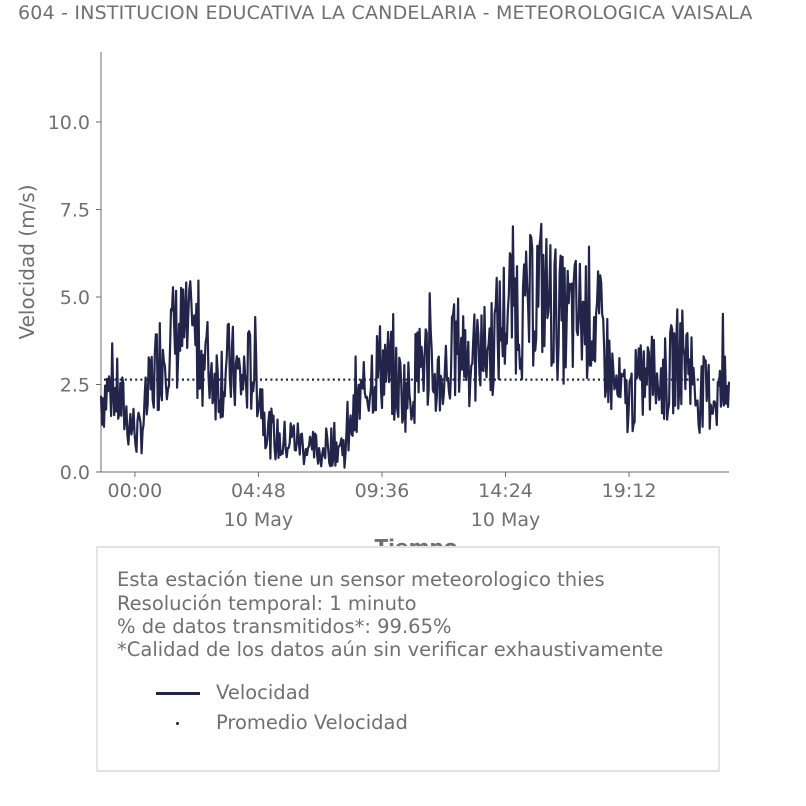 This screenshot has width=806, height=806. Describe the element at coordinates (284, 626) in the screenshot. I see `transmission-info-text: % de datos transmitidos*: 99.65%` at that location.